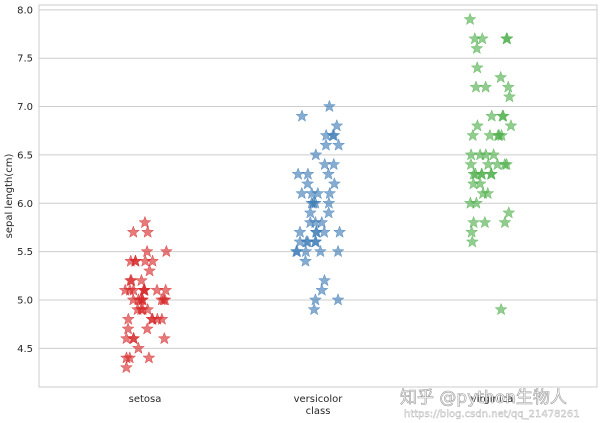  Describe the element at coordinates (25, 252) in the screenshot. I see `y-tick-label: 5.5` at that location.